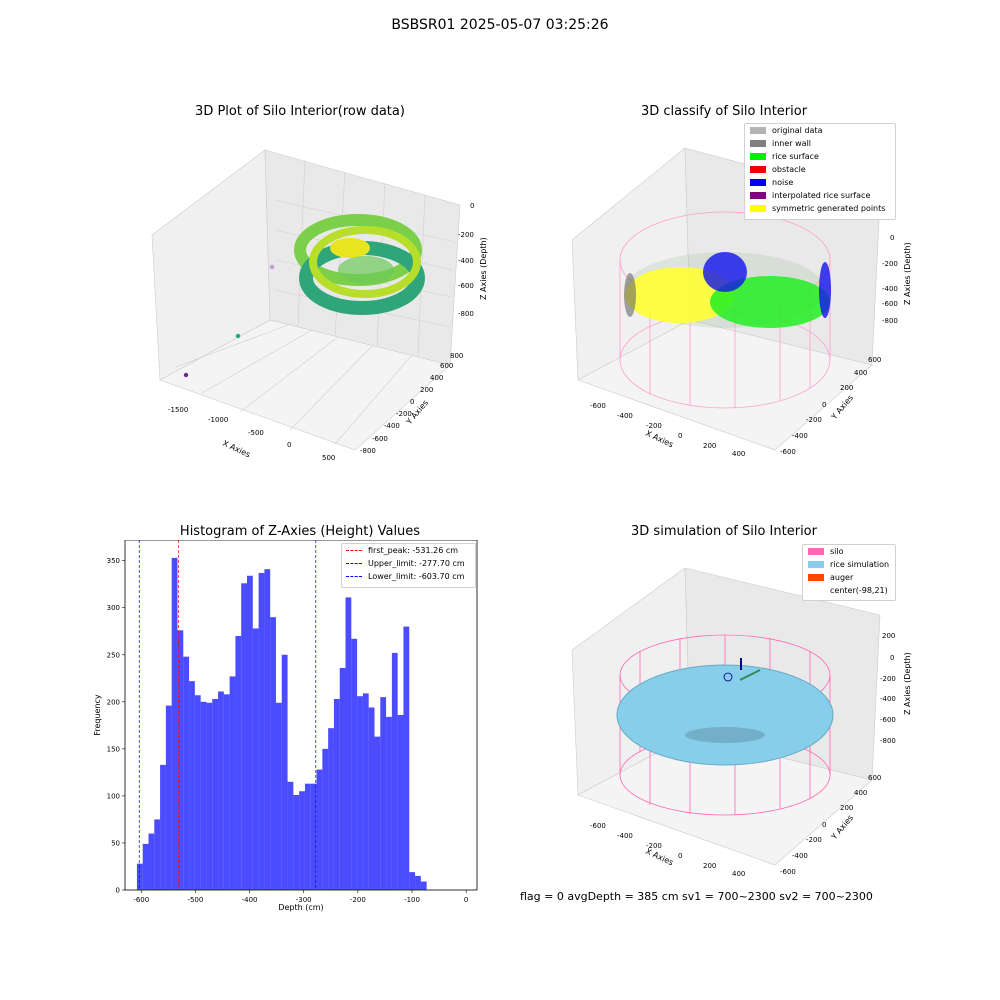 Image resolution: width=1000 pixels, height=1000 pixels. What do you see at coordinates (820, 208) in the screenshot?
I see `classify-legend-item: symmetric generated points` at bounding box center [820, 208].